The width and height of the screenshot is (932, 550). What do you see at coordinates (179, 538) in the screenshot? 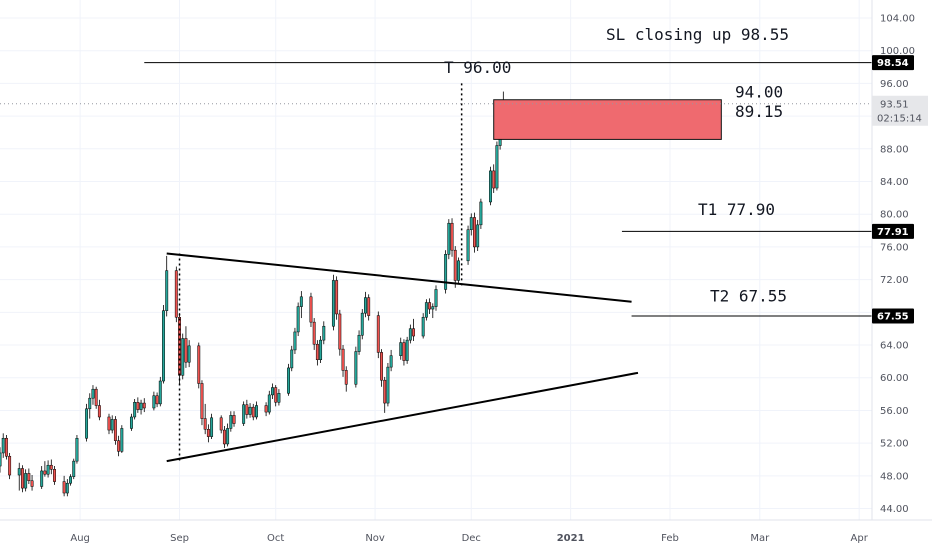
I see `time-tick-label: Sep` at bounding box center [179, 538].